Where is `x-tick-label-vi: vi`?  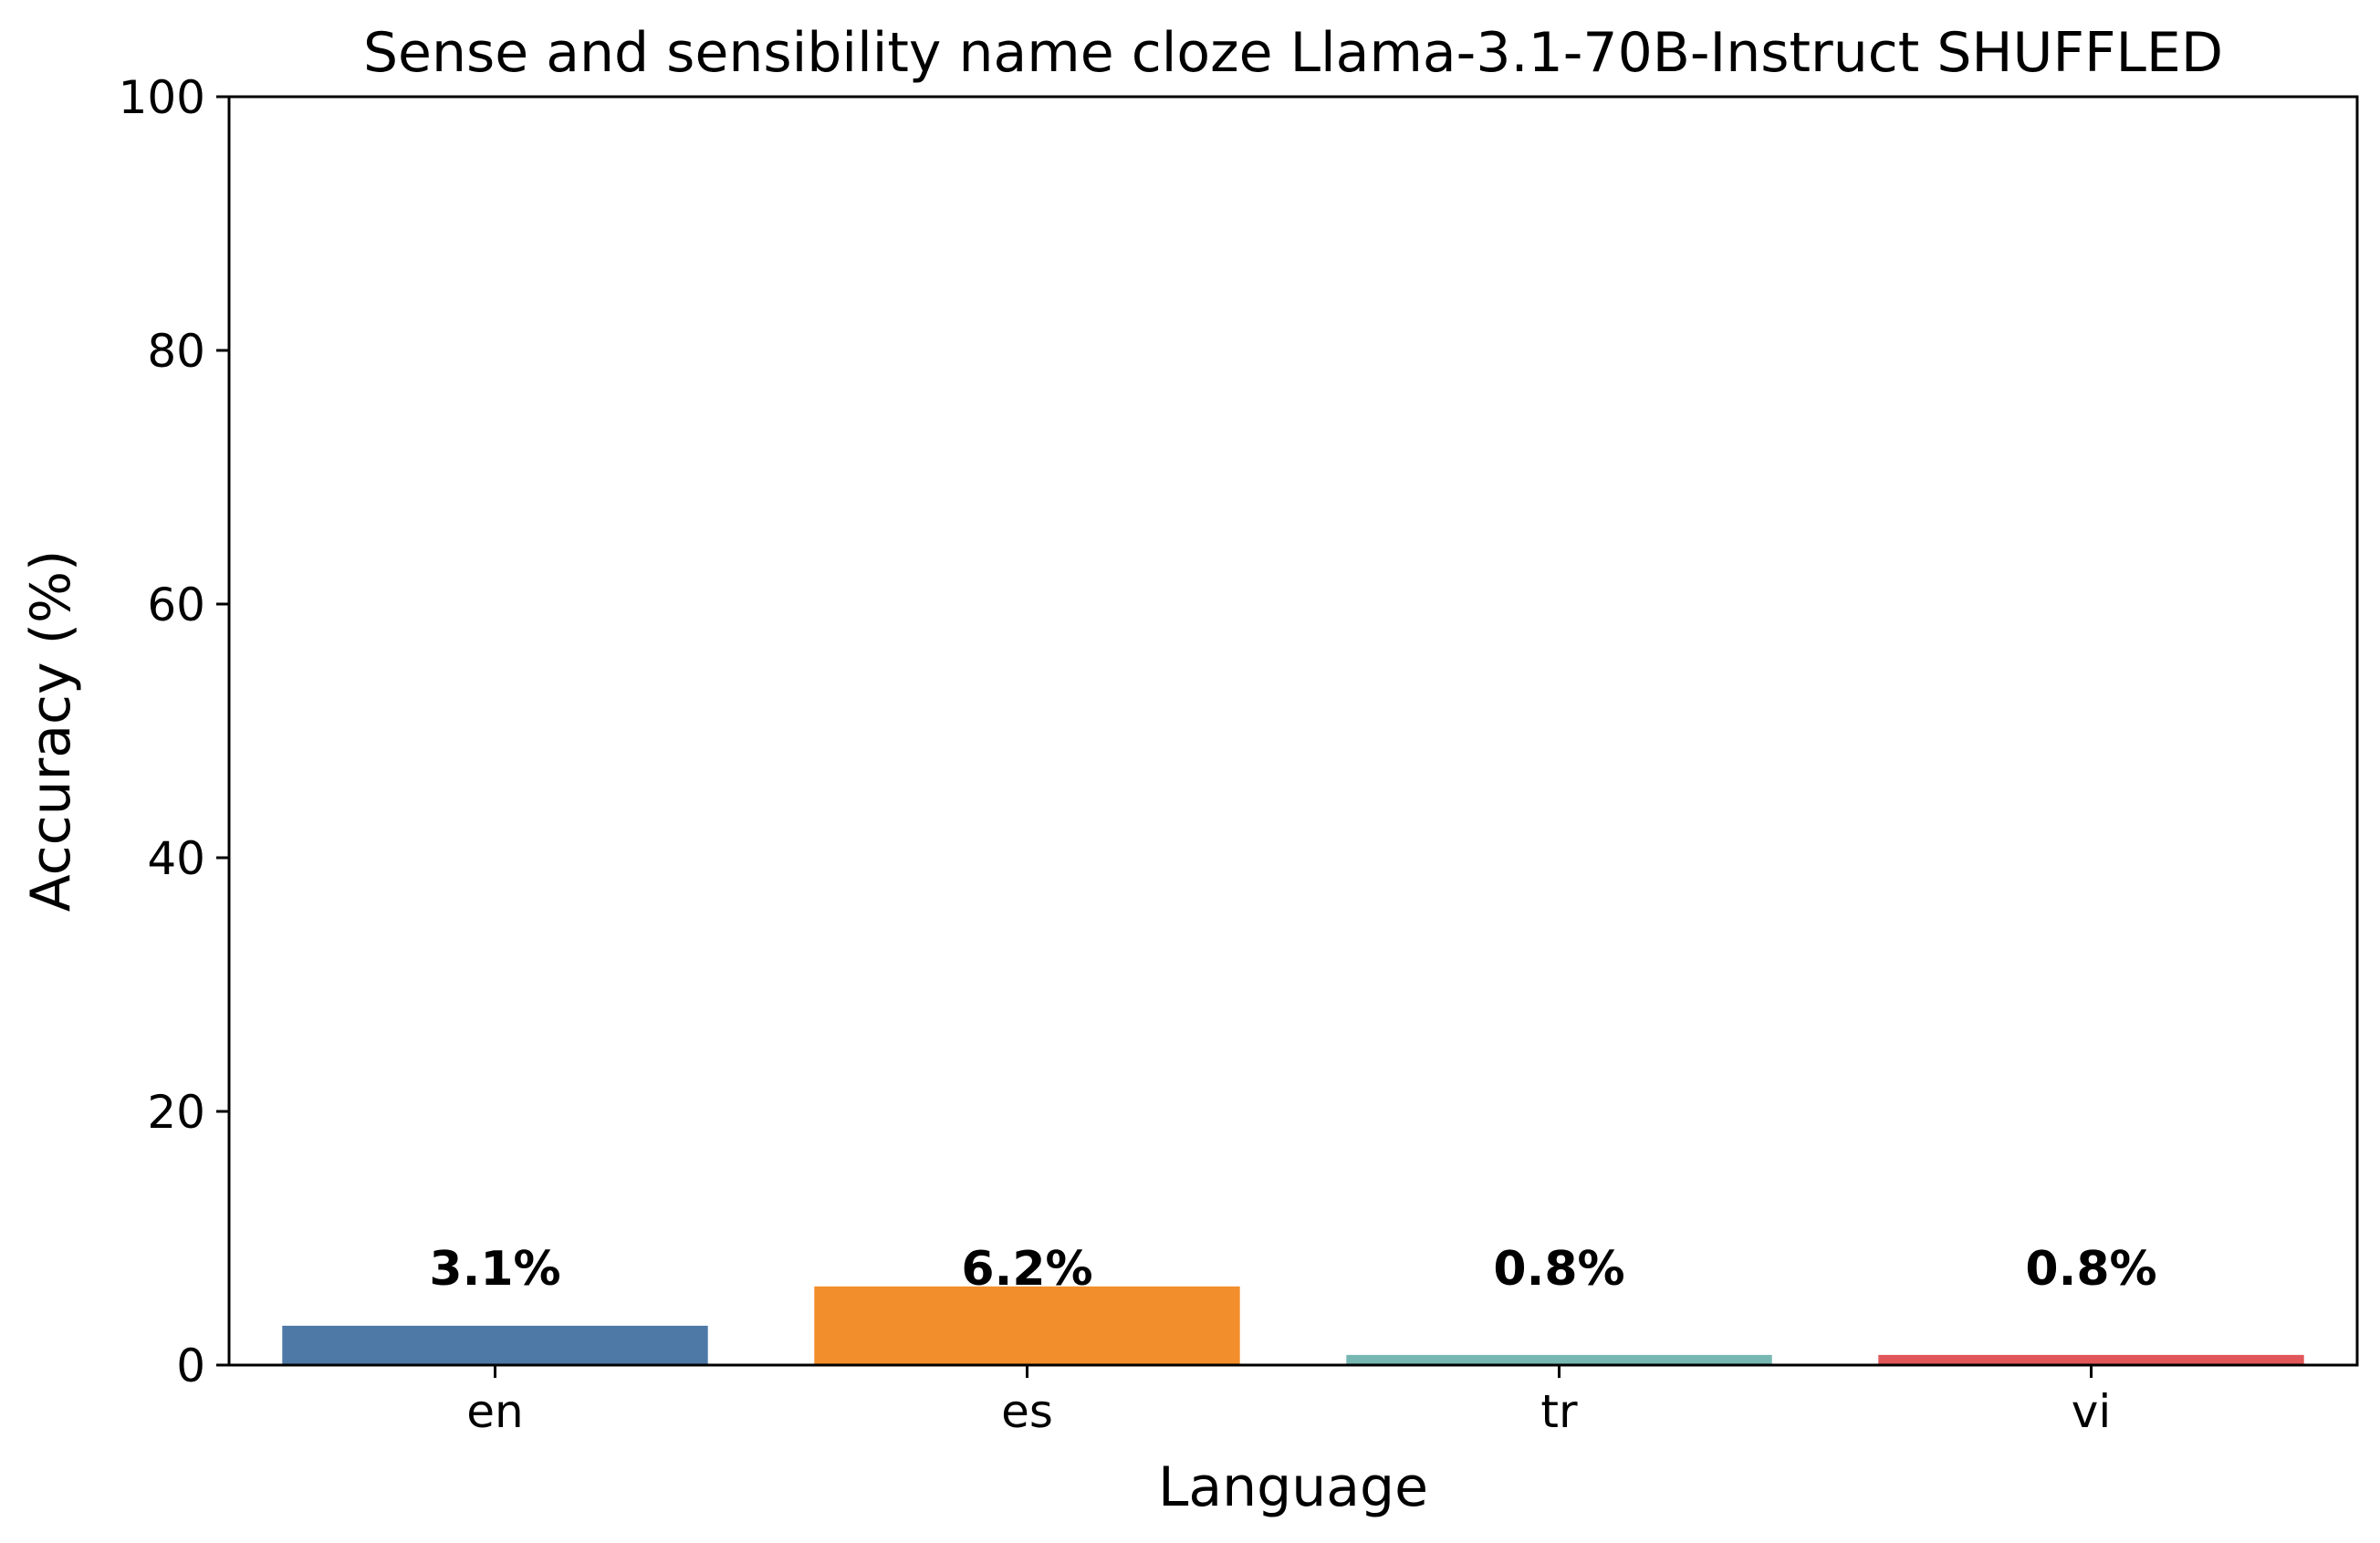
x-tick-label-vi: vi is located at coordinates (2091, 1411).